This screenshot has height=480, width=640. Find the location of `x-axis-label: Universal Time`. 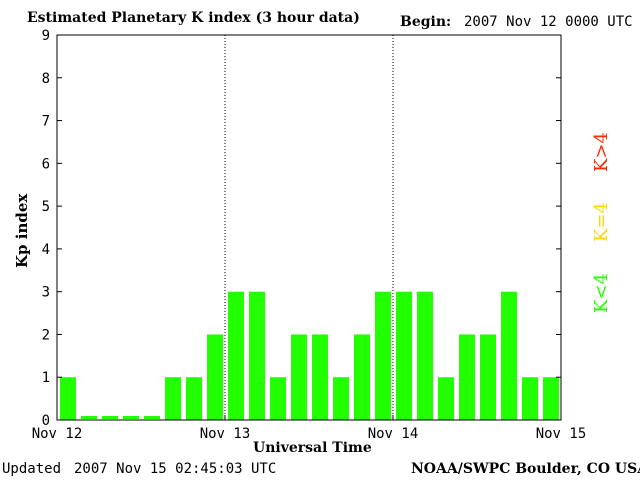

x-axis-label: Universal Time is located at coordinates (312, 448).